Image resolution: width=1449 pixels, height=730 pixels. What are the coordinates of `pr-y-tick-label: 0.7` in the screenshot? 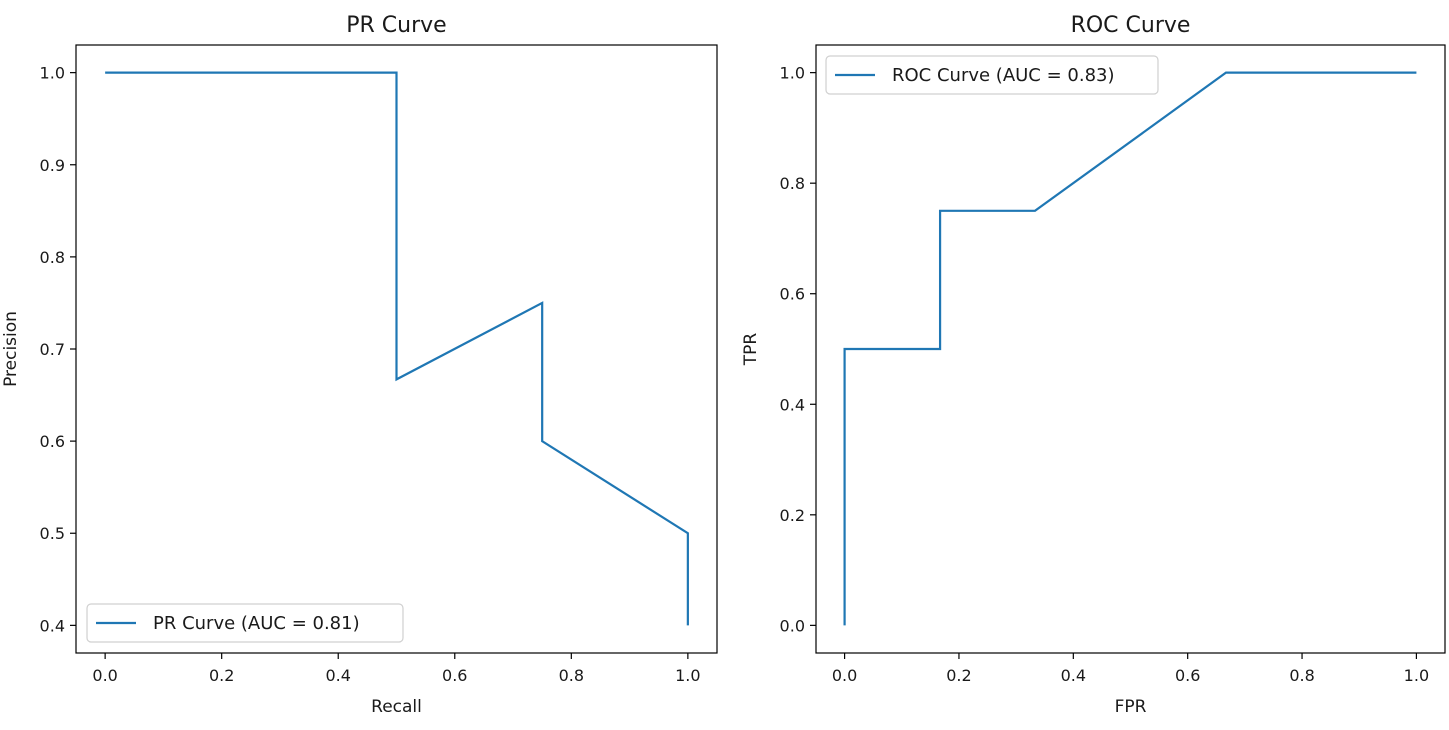 It's located at (52, 349).